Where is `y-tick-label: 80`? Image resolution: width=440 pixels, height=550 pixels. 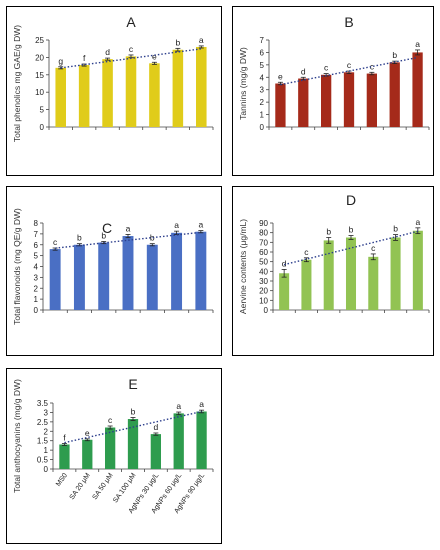 y-tick-label: 80 is located at coordinates (263, 233).